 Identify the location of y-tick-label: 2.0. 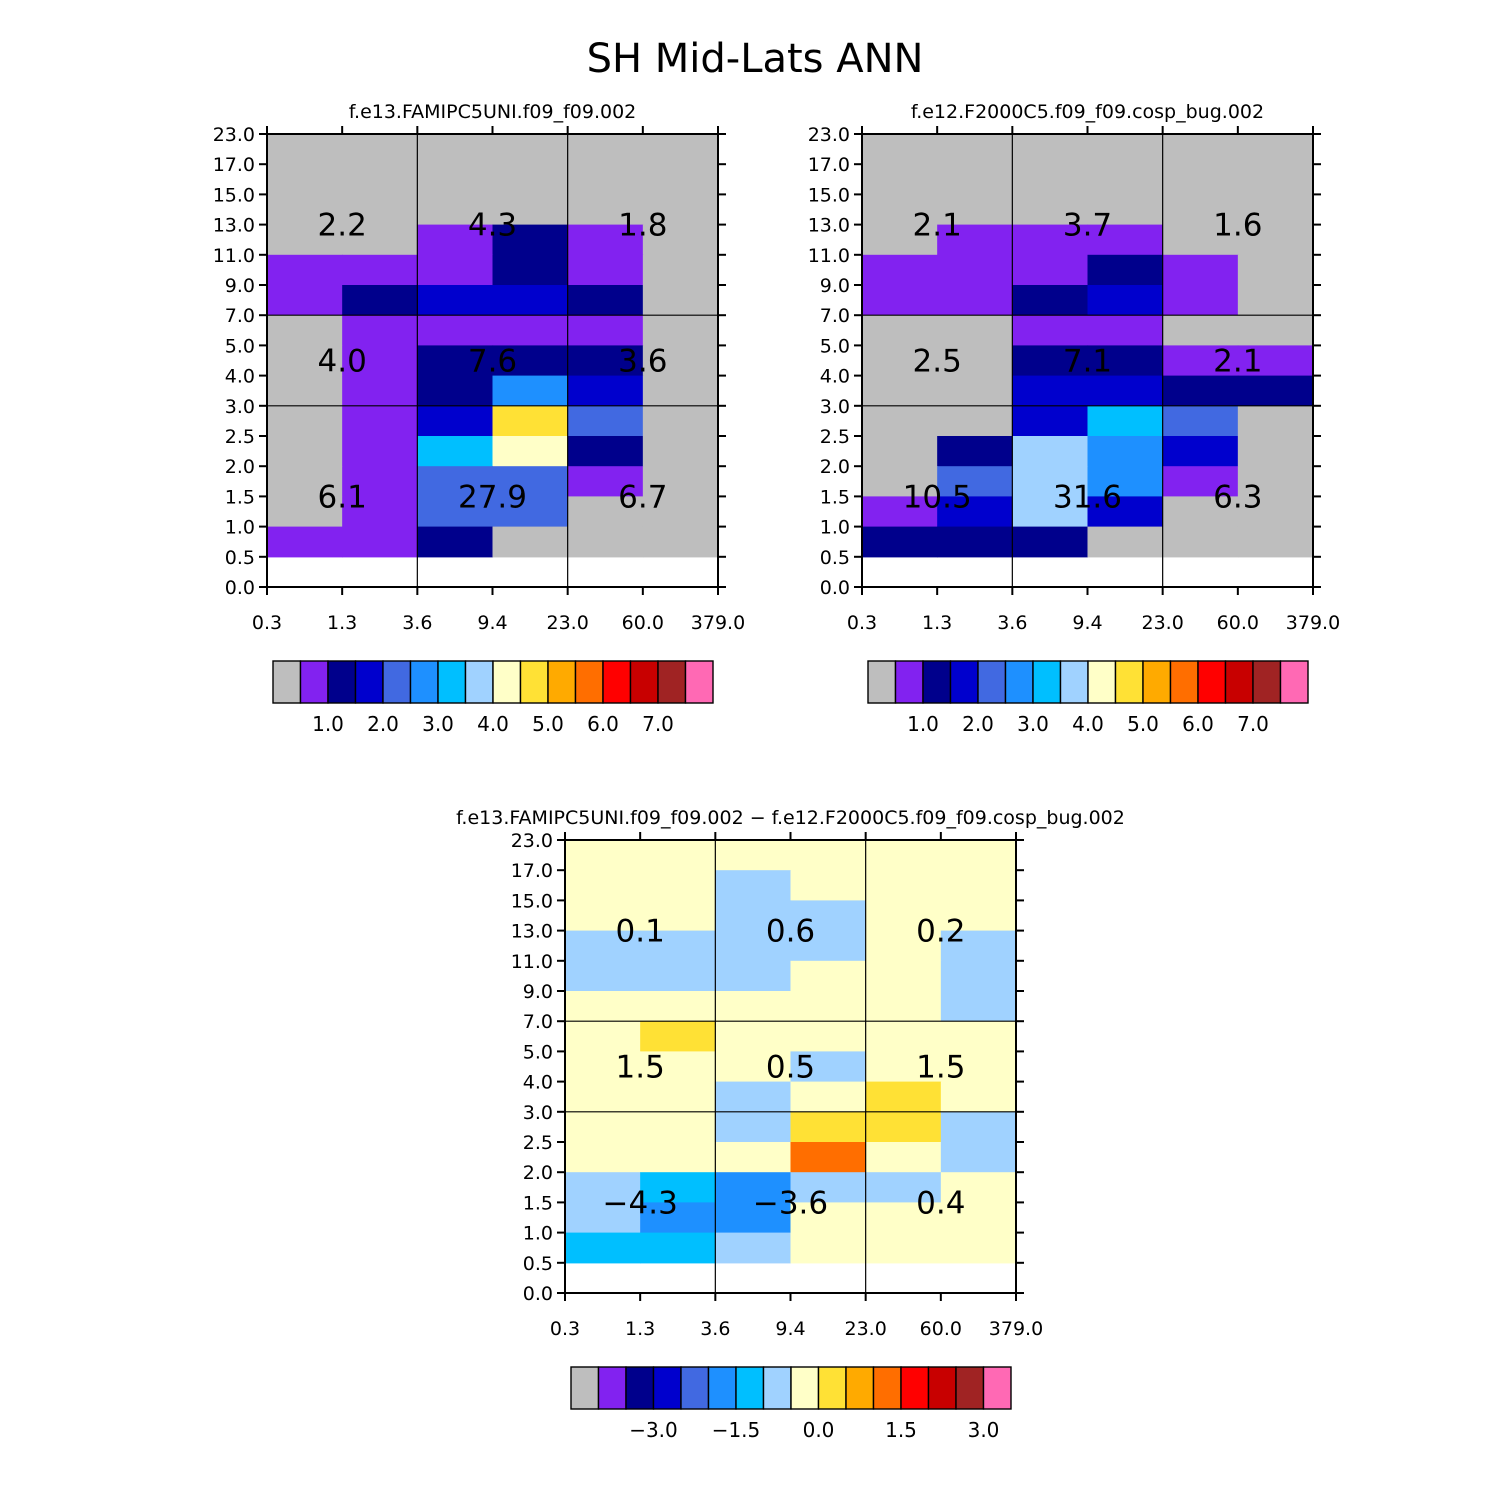
(835, 467).